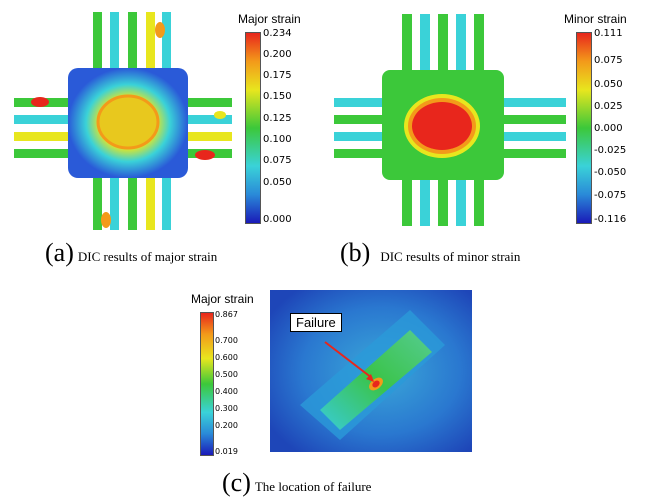 This screenshot has width=646, height=501. Describe the element at coordinates (584, 128) in the screenshot. I see `colorbar-b` at that location.